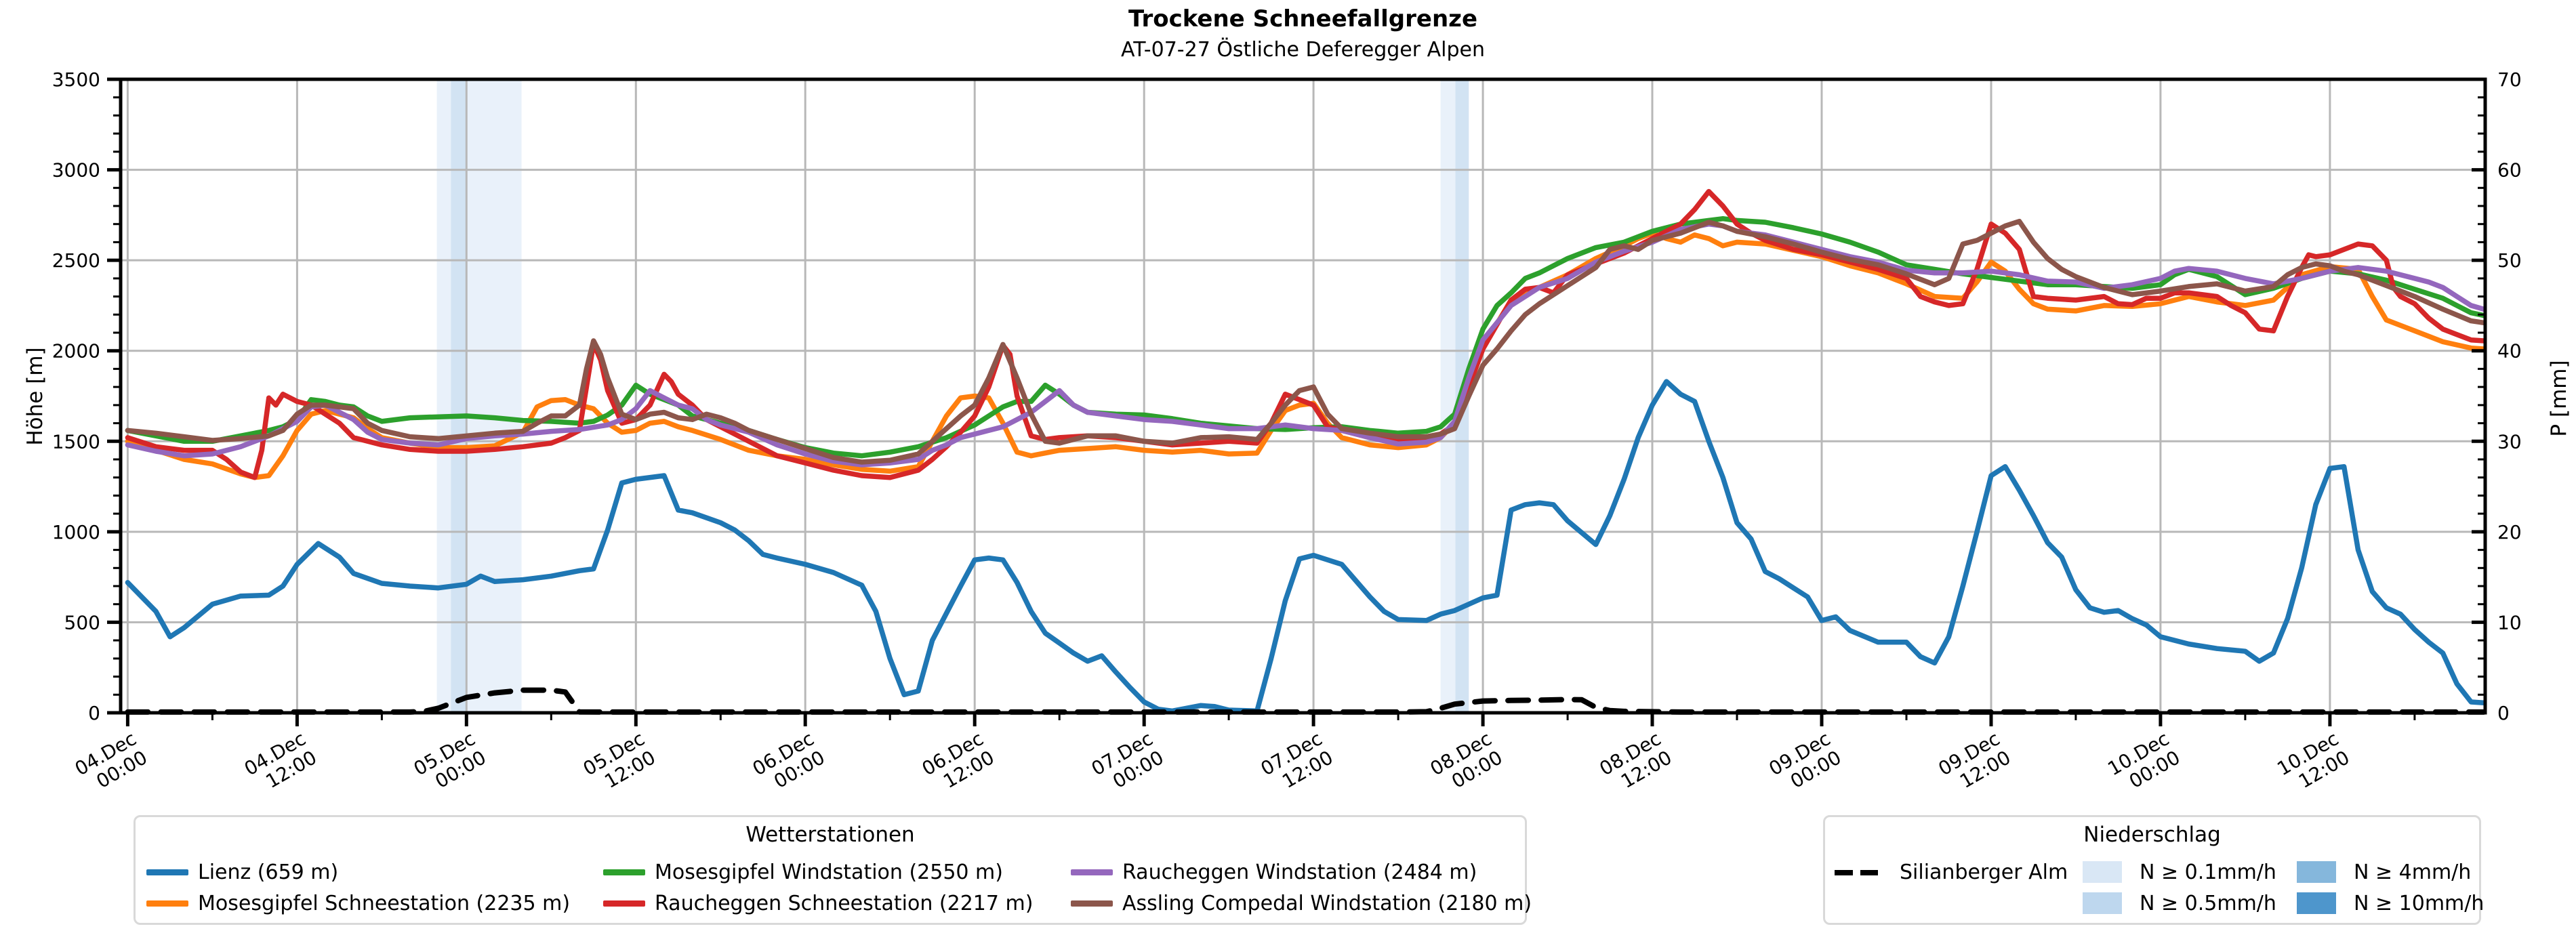 The height and width of the screenshot is (933, 2576). I want to click on legend-item-label: N ≥ 4mm/h, so click(2413, 872).